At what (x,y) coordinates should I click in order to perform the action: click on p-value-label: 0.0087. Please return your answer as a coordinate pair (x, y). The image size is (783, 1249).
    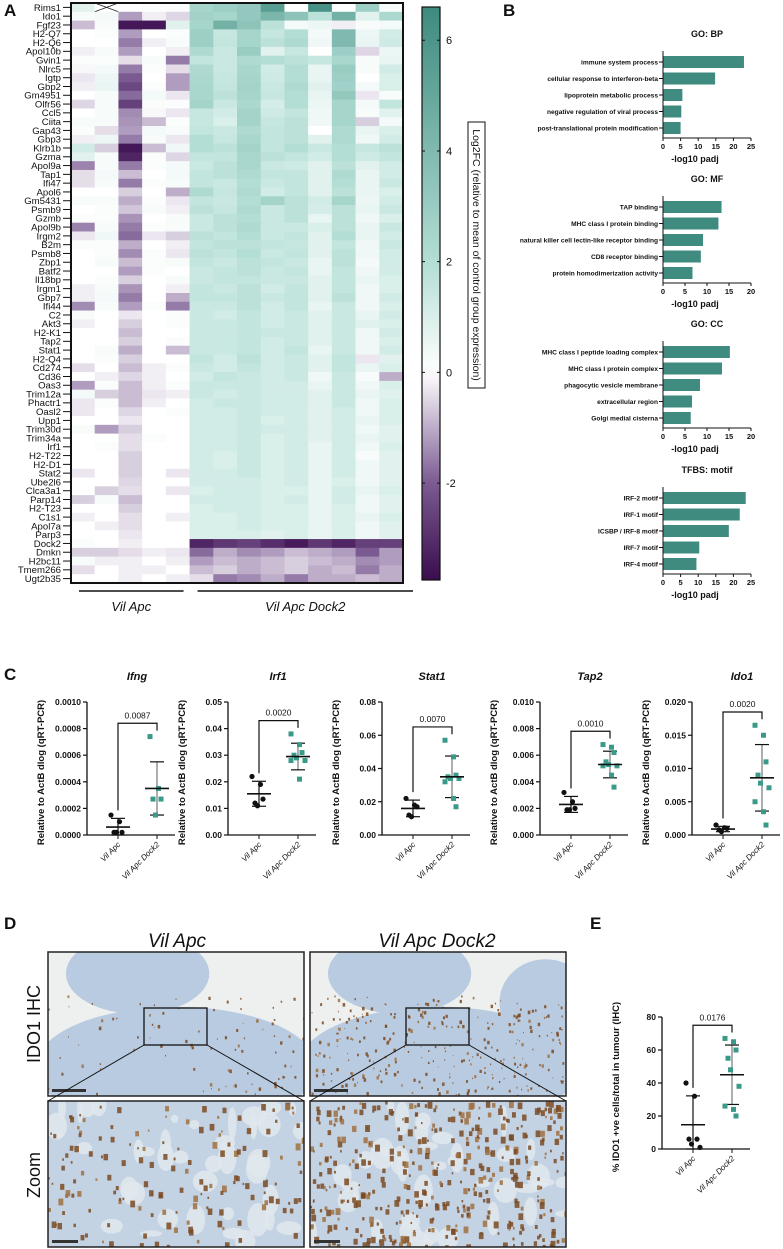
    Looking at the image, I should click on (138, 715).